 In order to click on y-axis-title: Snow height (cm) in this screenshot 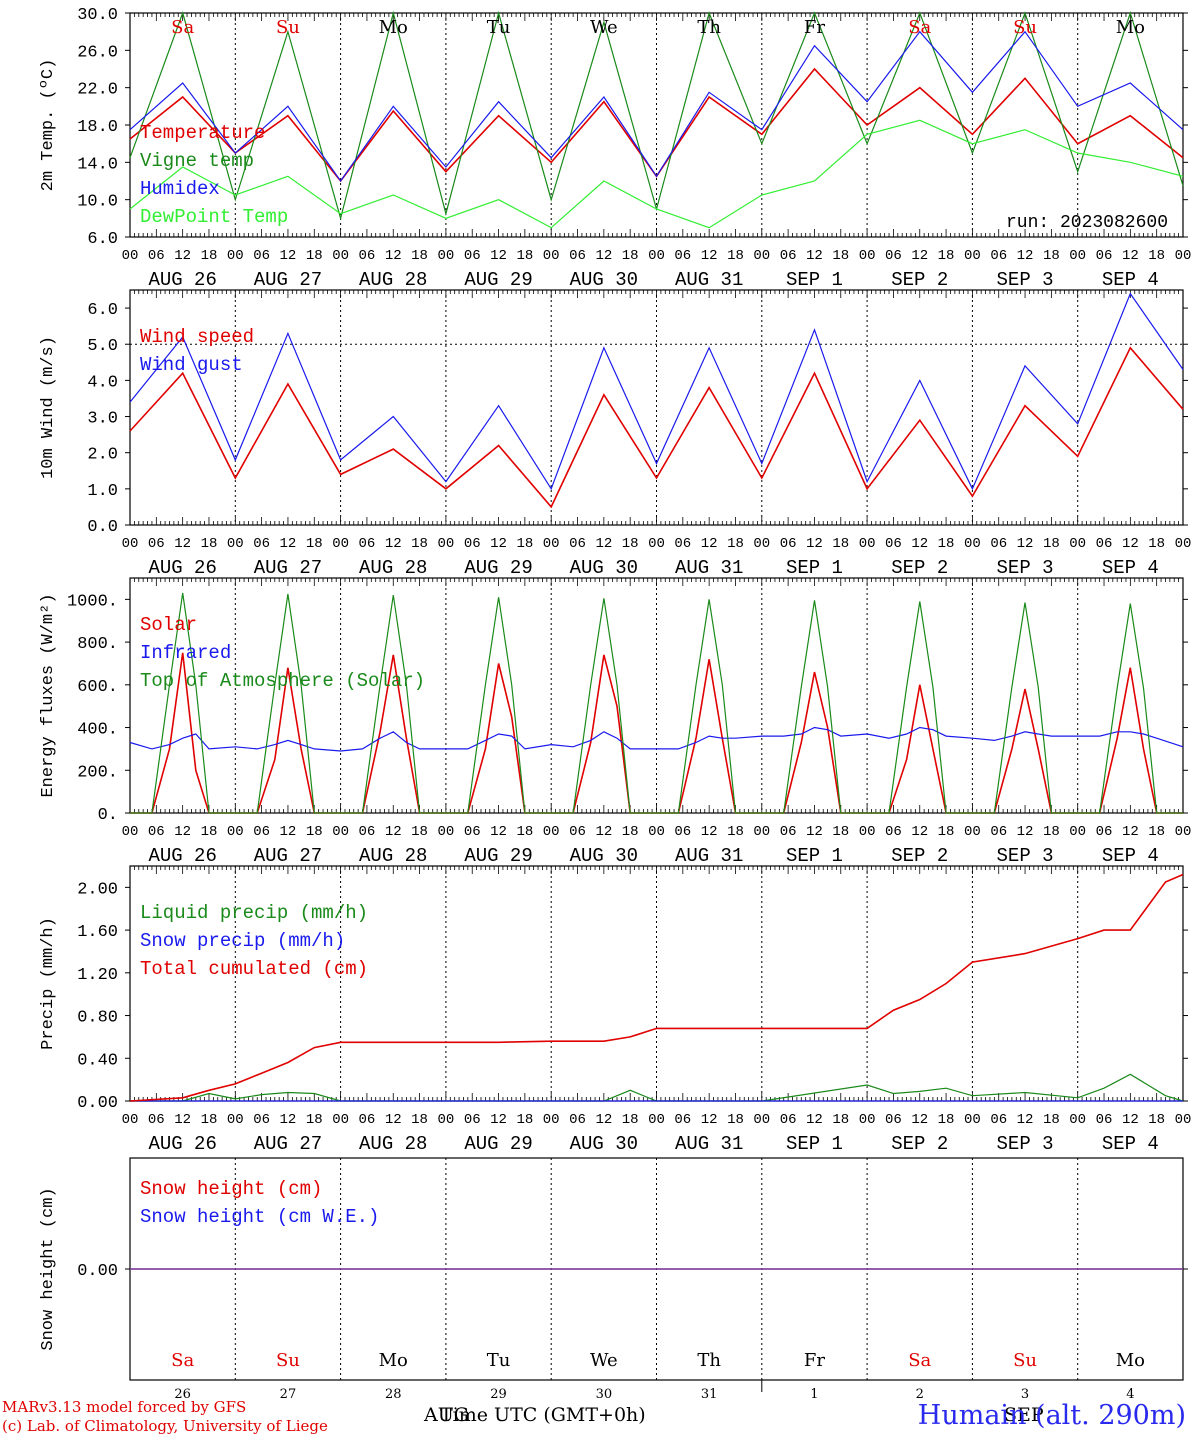, I will do `click(48, 1268)`.